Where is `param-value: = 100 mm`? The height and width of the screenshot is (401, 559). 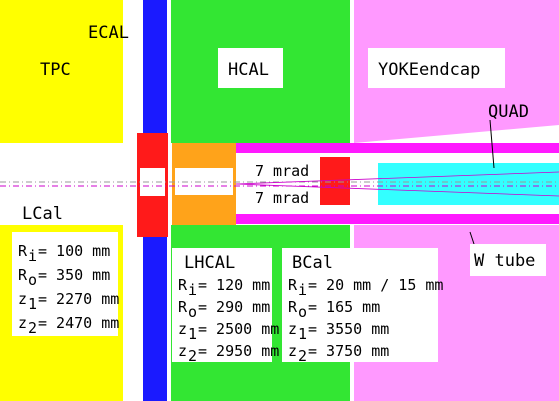
param-value: = 100 mm is located at coordinates (74, 251).